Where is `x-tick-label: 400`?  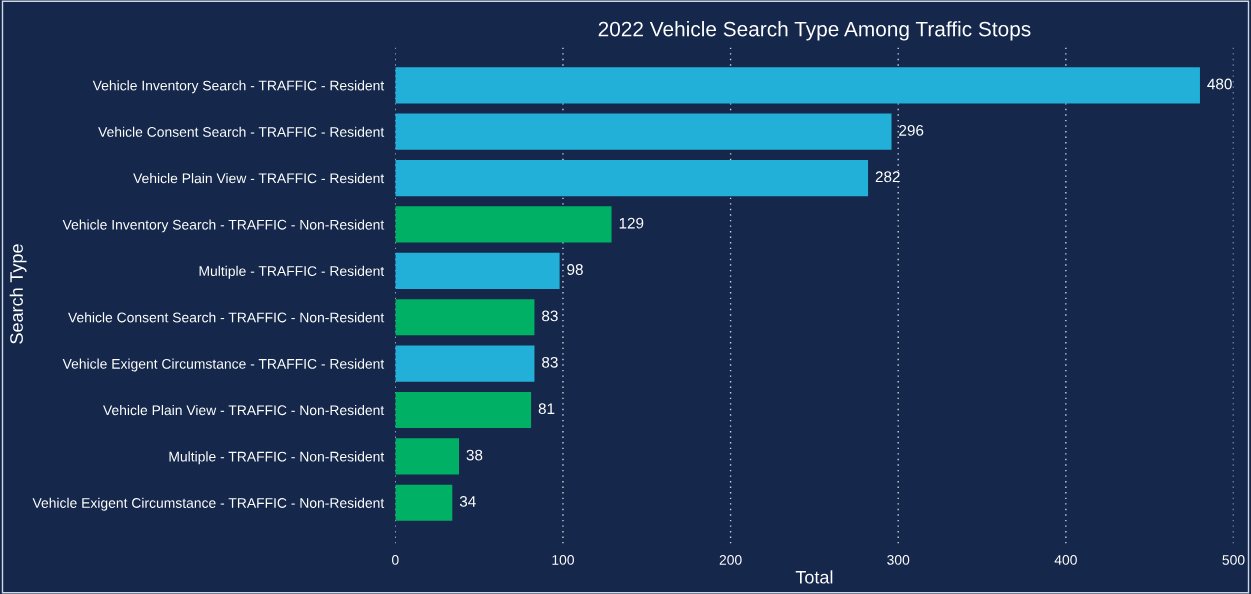
x-tick-label: 400 is located at coordinates (1065, 559).